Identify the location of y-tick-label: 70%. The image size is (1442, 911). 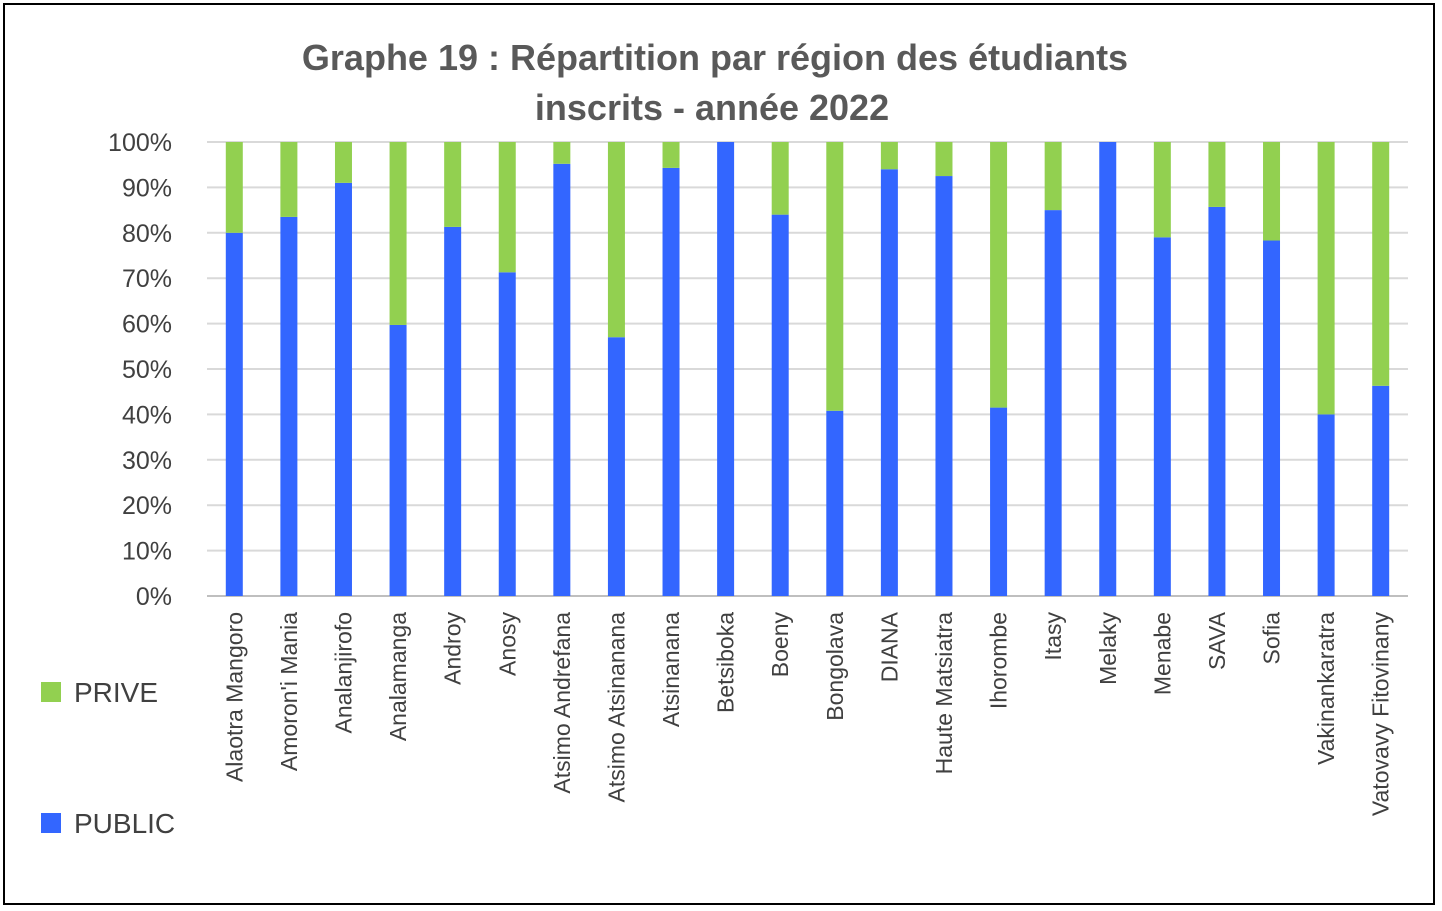
(147, 279).